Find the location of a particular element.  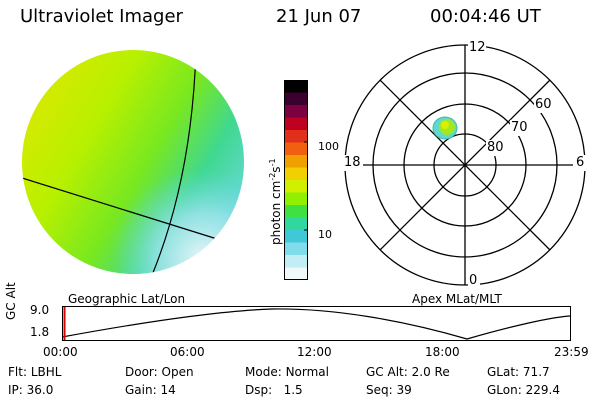

altitude-y-low: 1.8 is located at coordinates (40, 332).